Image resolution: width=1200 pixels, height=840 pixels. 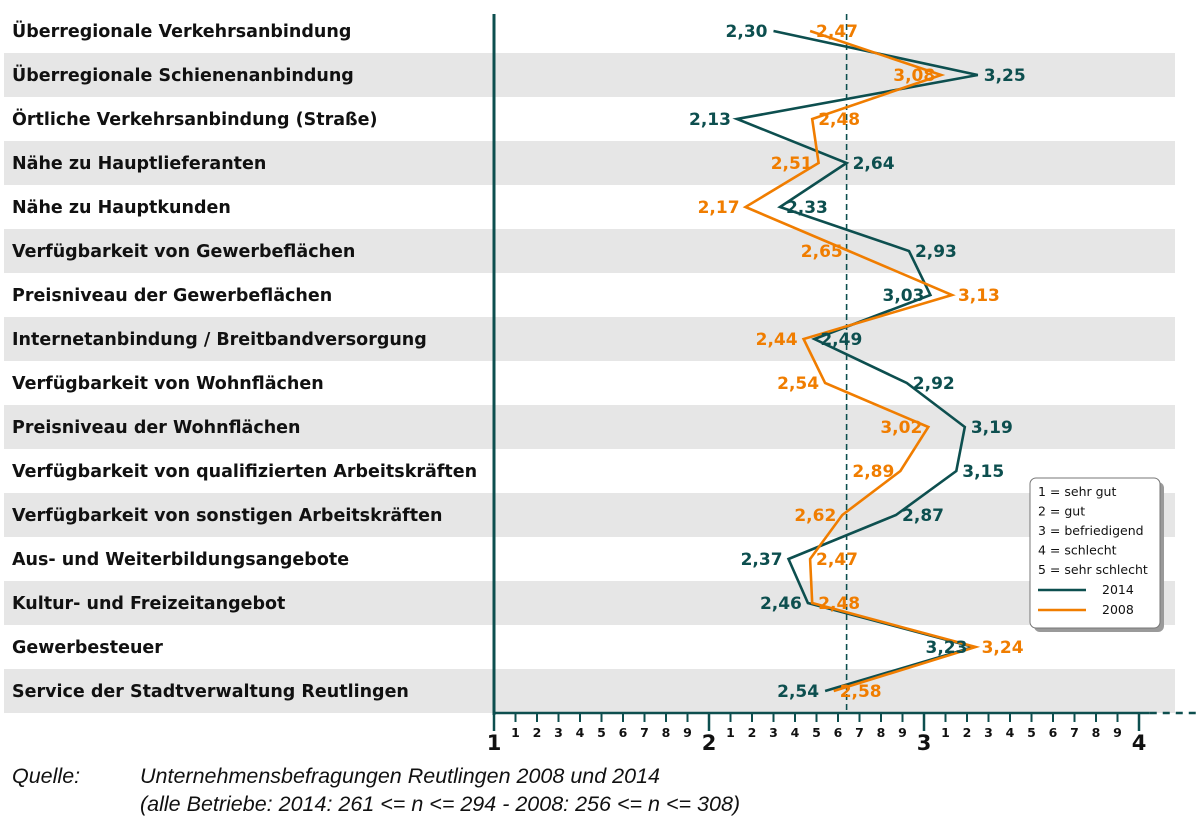 I want to click on data-label-2008: 2,89, so click(x=873, y=472).